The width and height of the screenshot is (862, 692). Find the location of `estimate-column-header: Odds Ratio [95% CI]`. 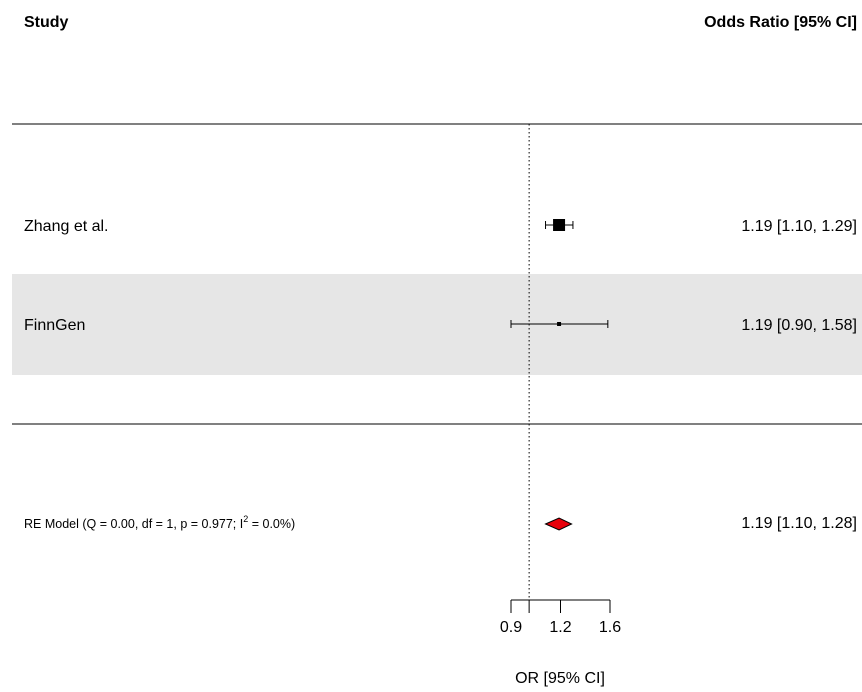

estimate-column-header: Odds Ratio [95% CI] is located at coordinates (780, 22).